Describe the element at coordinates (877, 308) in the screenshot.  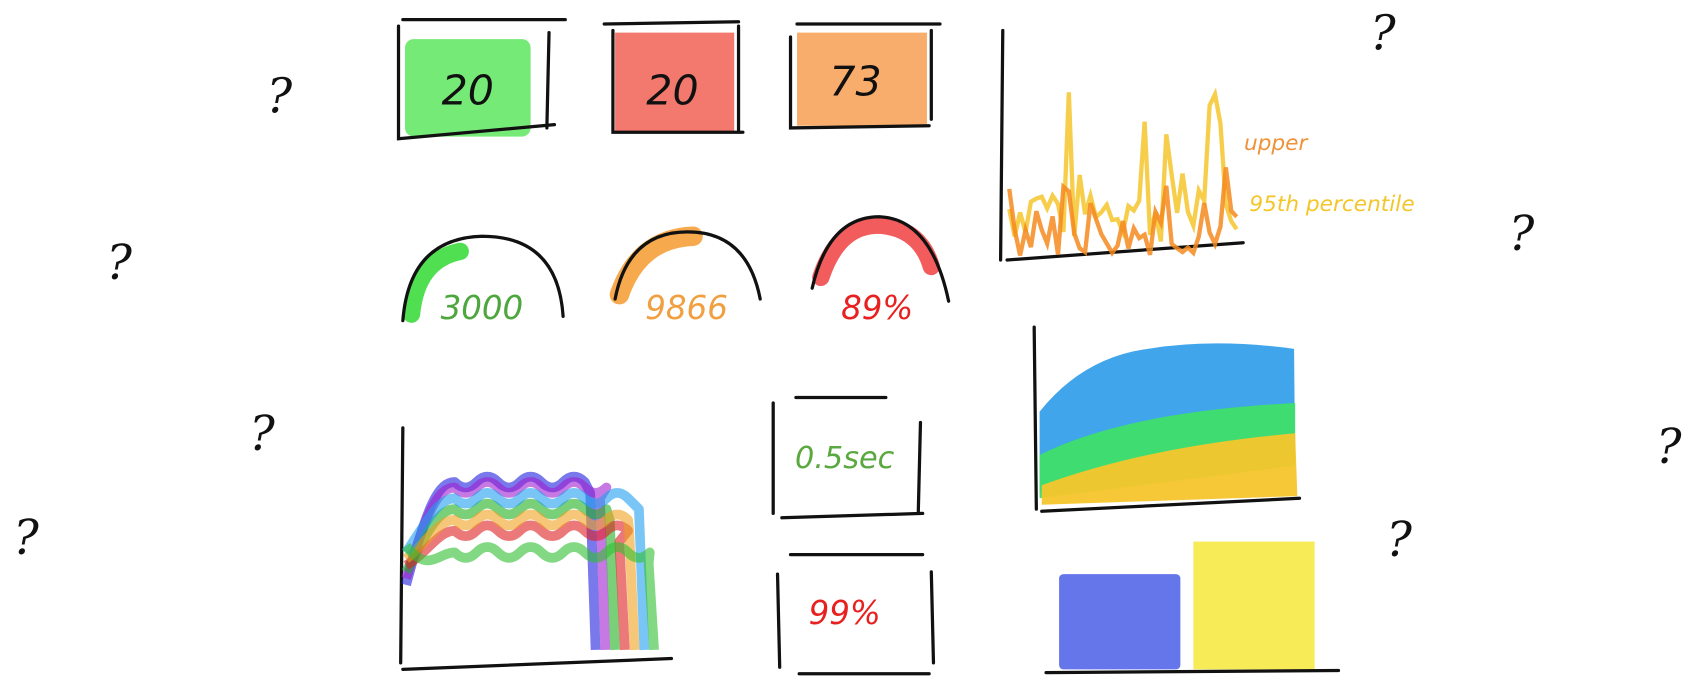
I see `gauge-value: 89%` at that location.